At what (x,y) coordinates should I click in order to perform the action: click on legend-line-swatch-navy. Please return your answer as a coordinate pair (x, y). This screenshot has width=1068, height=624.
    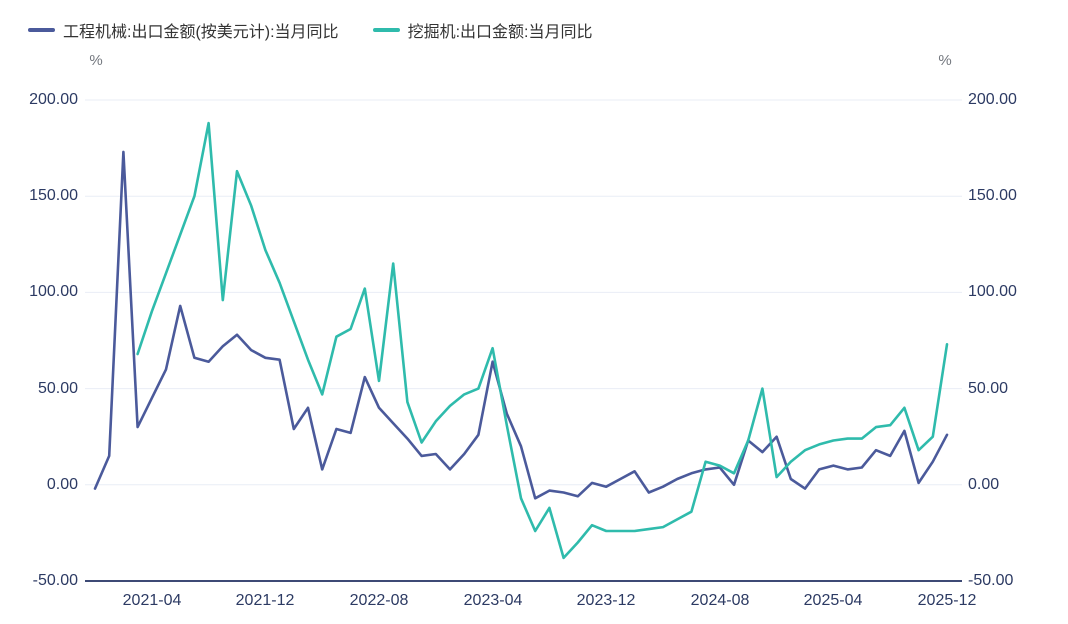
    Looking at the image, I should click on (41, 30).